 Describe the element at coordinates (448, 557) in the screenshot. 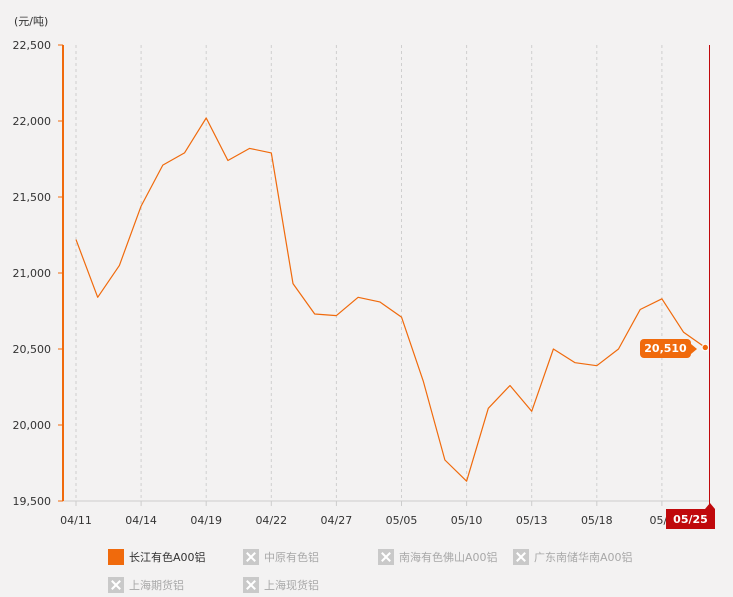

I see `legend-label: 南海有色佛山A00铝` at that location.